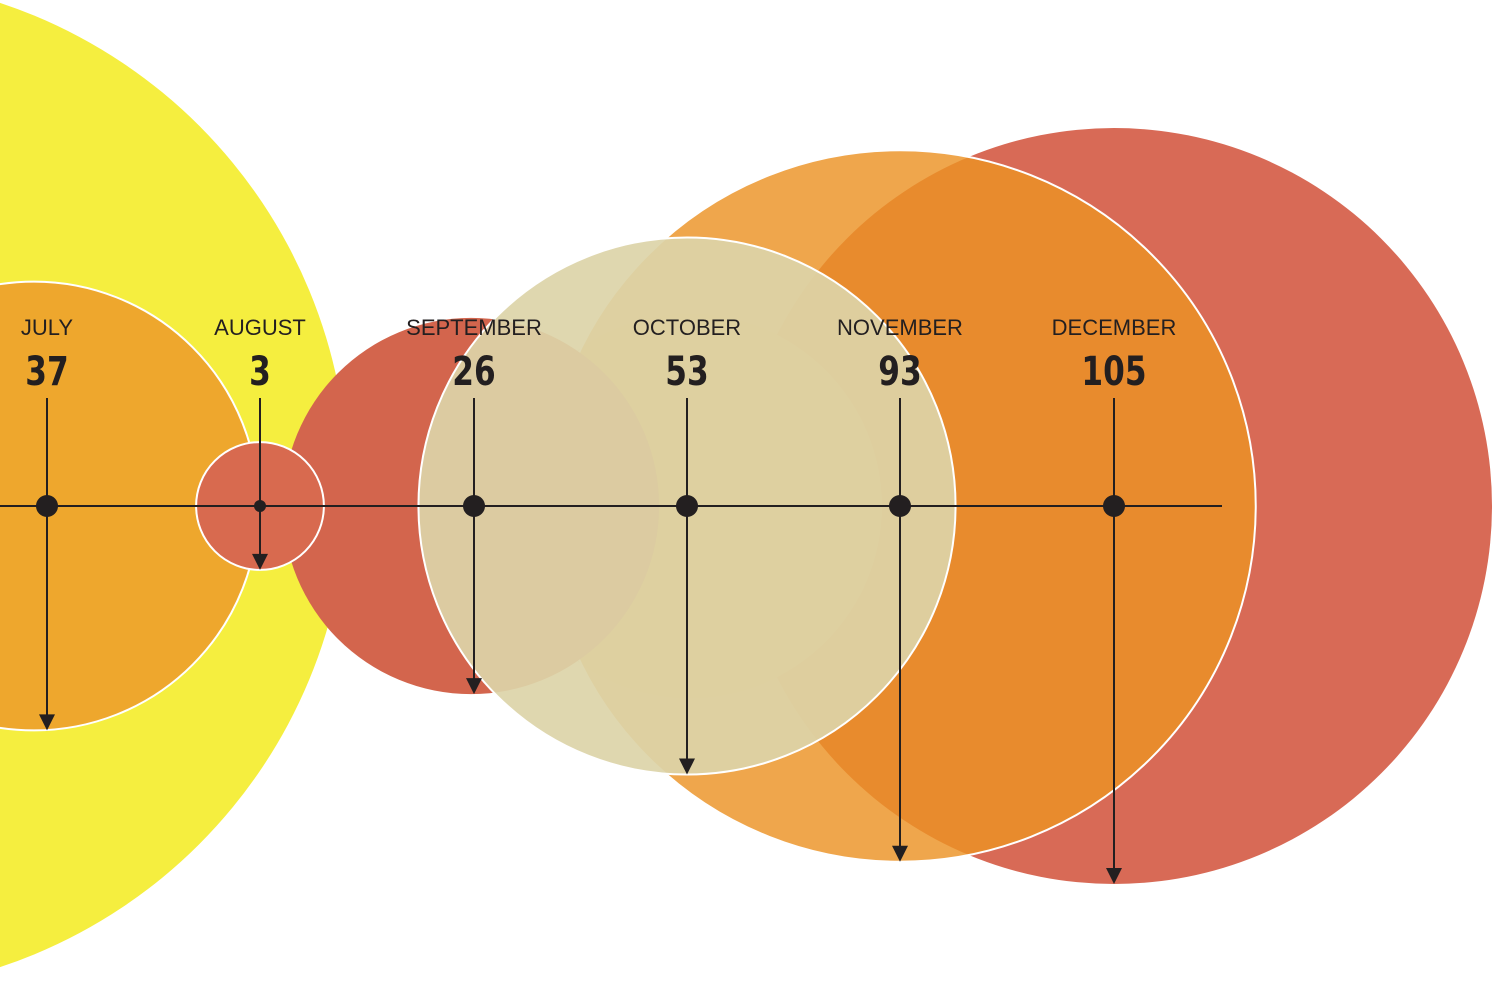 The width and height of the screenshot is (1493, 988). Describe the element at coordinates (1114, 876) in the screenshot. I see `arrow-december` at that location.